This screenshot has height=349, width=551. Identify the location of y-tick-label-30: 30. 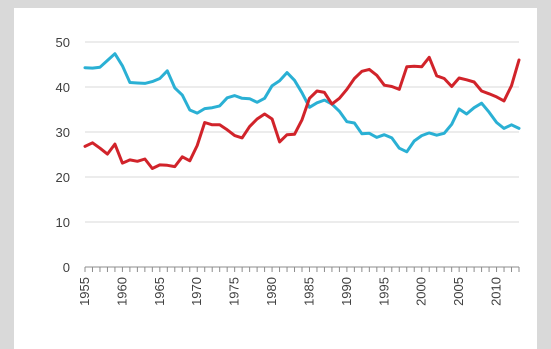
(63, 132).